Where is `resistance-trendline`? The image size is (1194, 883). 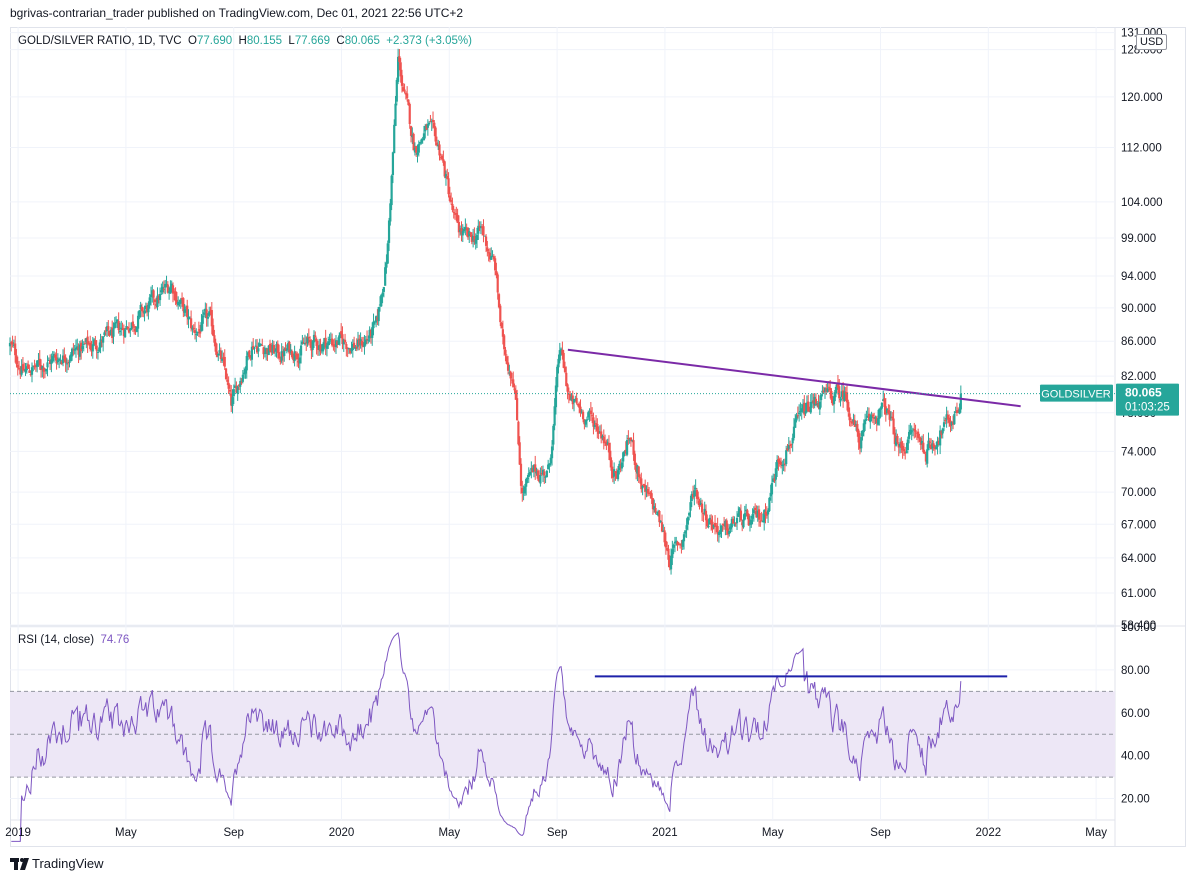 resistance-trendline is located at coordinates (794, 378).